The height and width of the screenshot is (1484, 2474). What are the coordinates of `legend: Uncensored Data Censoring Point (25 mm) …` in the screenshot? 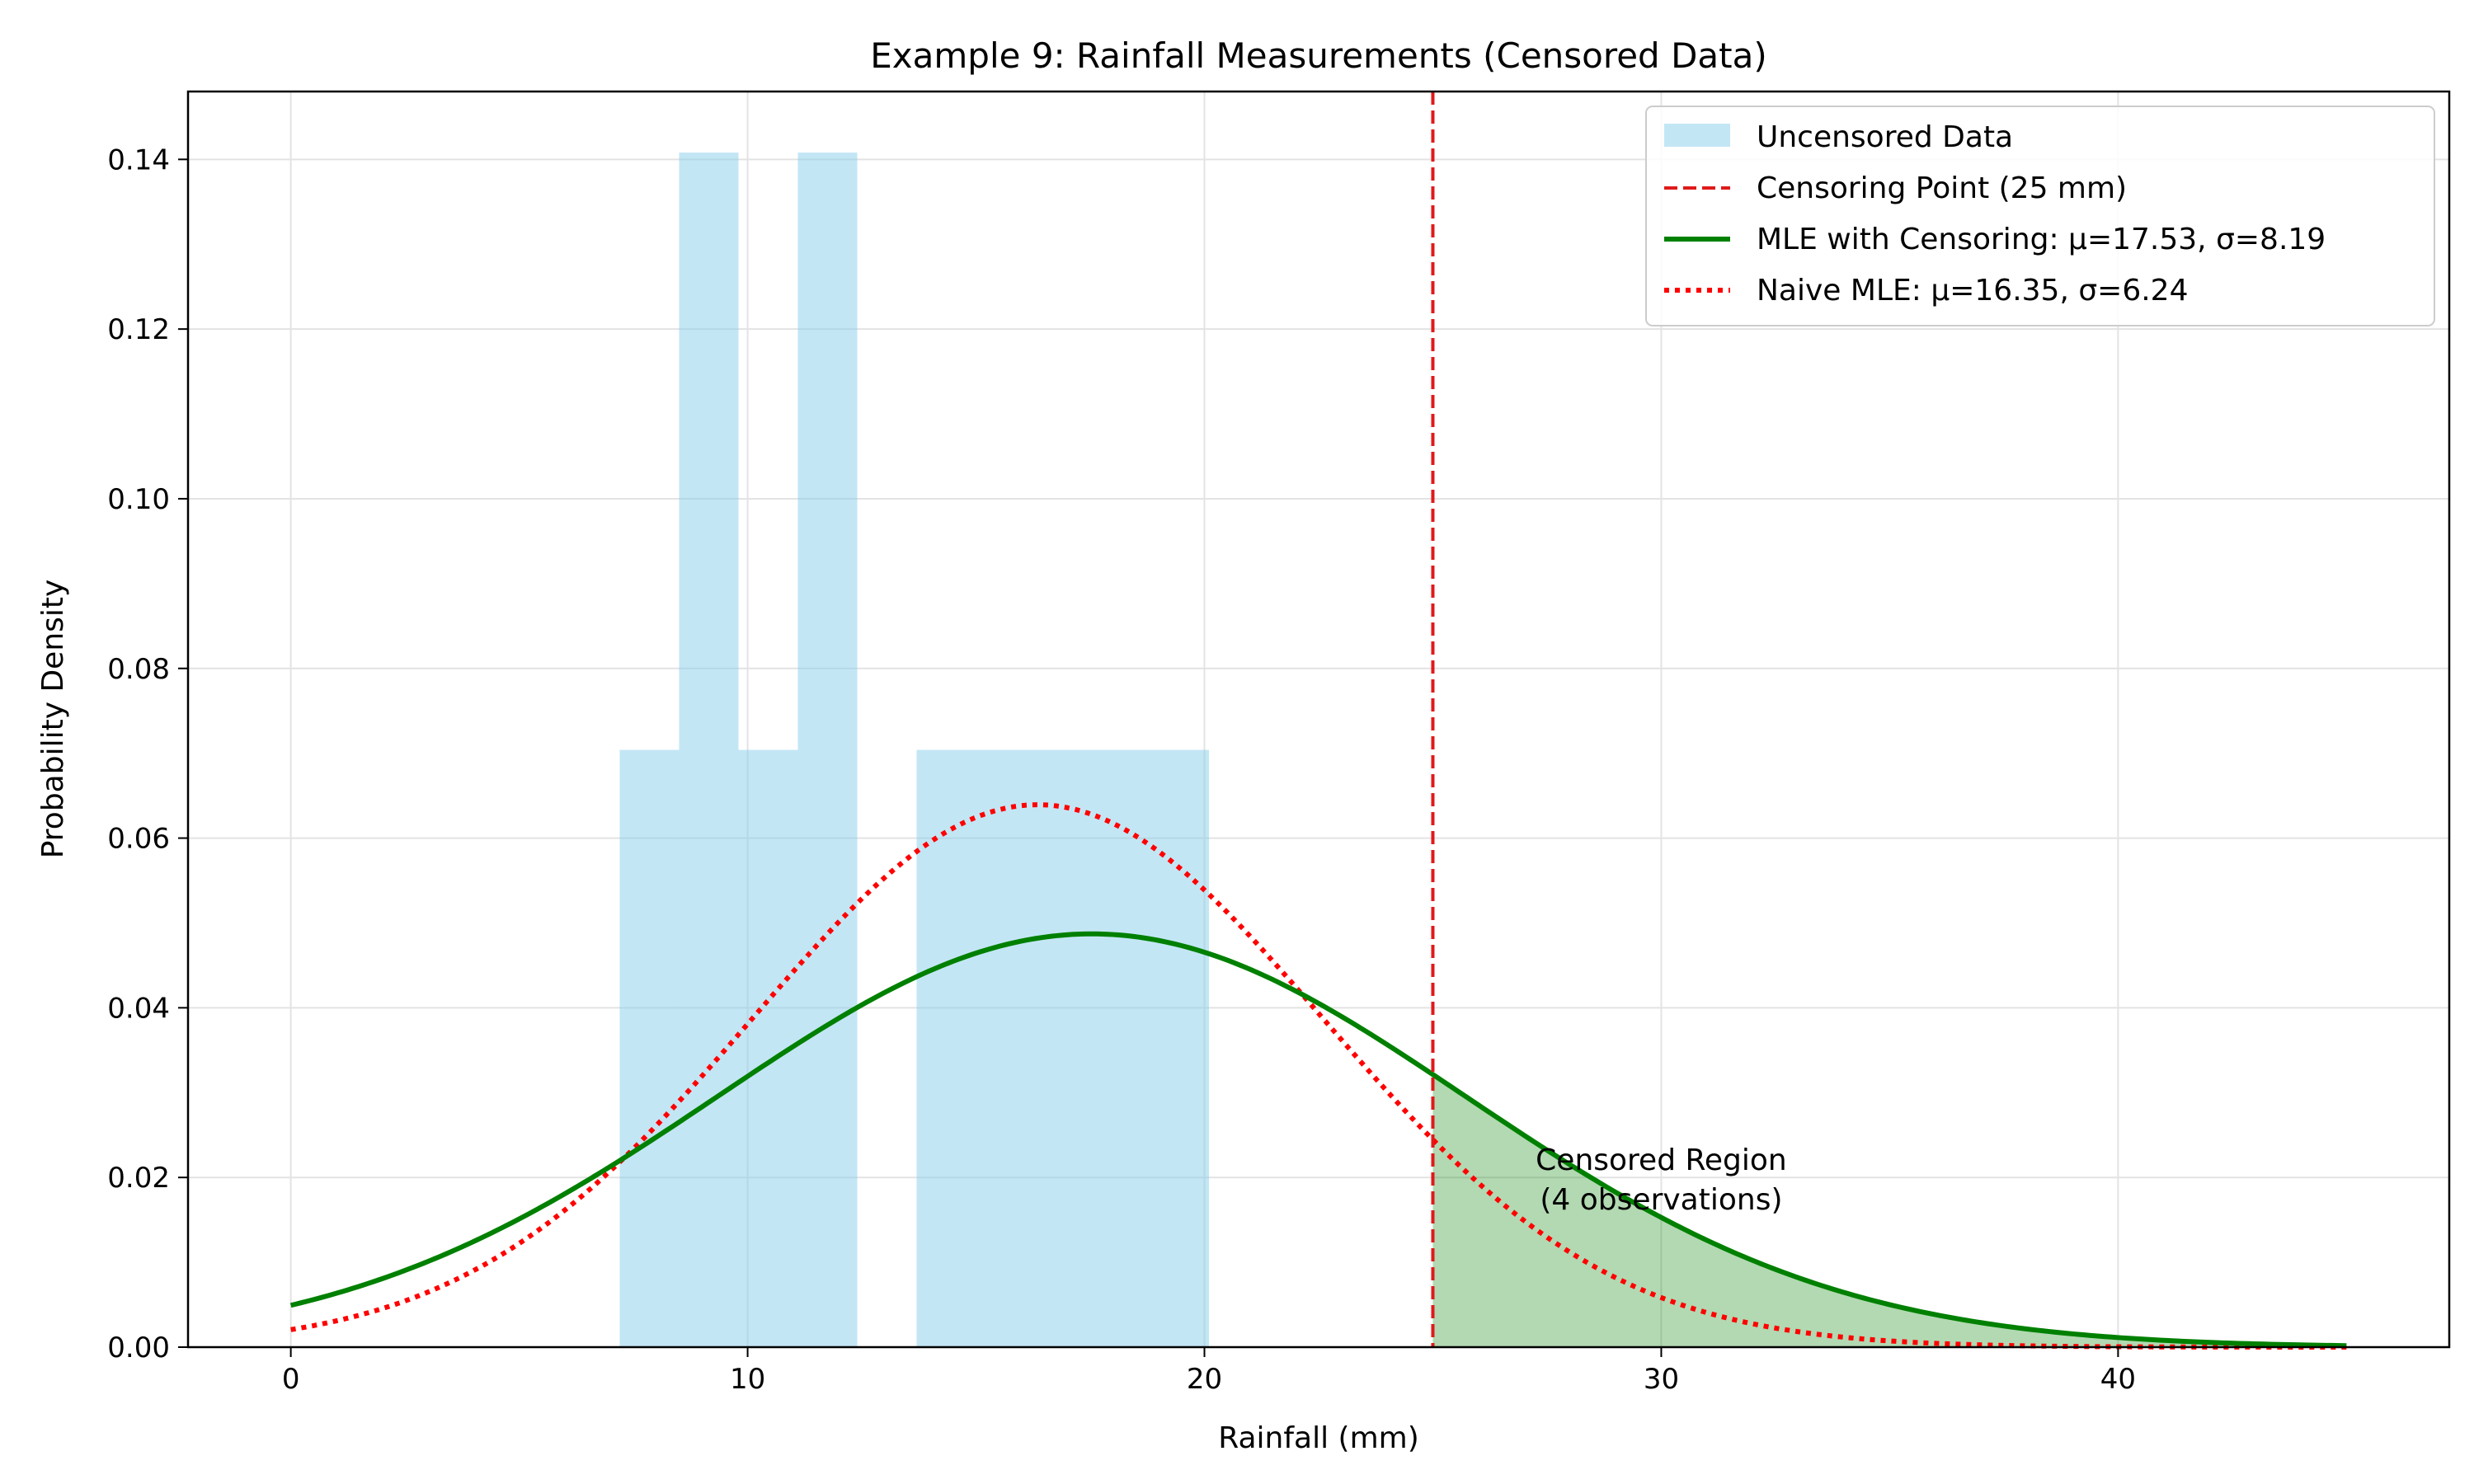 It's located at (2040, 216).